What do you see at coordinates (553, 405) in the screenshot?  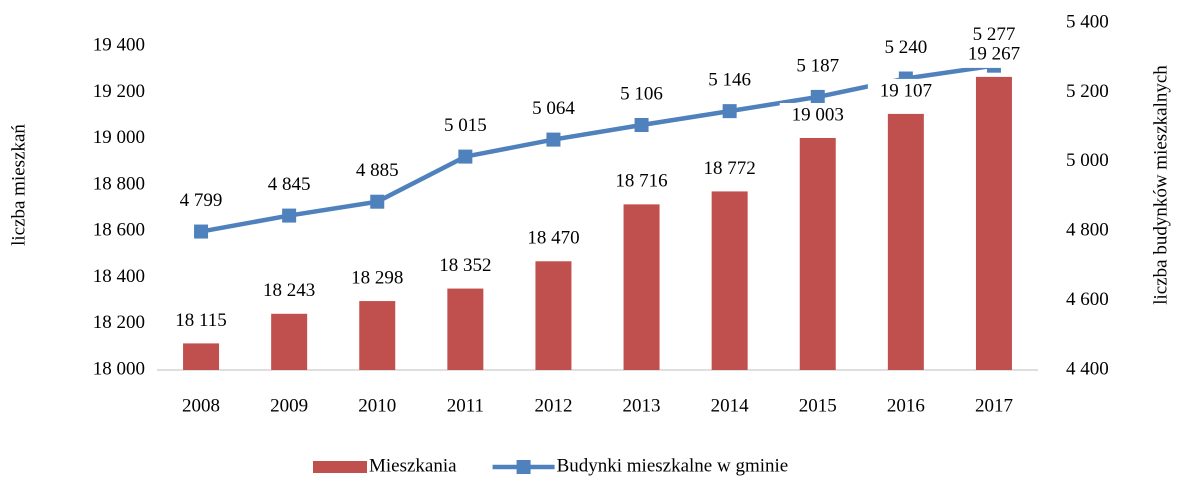 I see `x-tick-label: 2012` at bounding box center [553, 405].